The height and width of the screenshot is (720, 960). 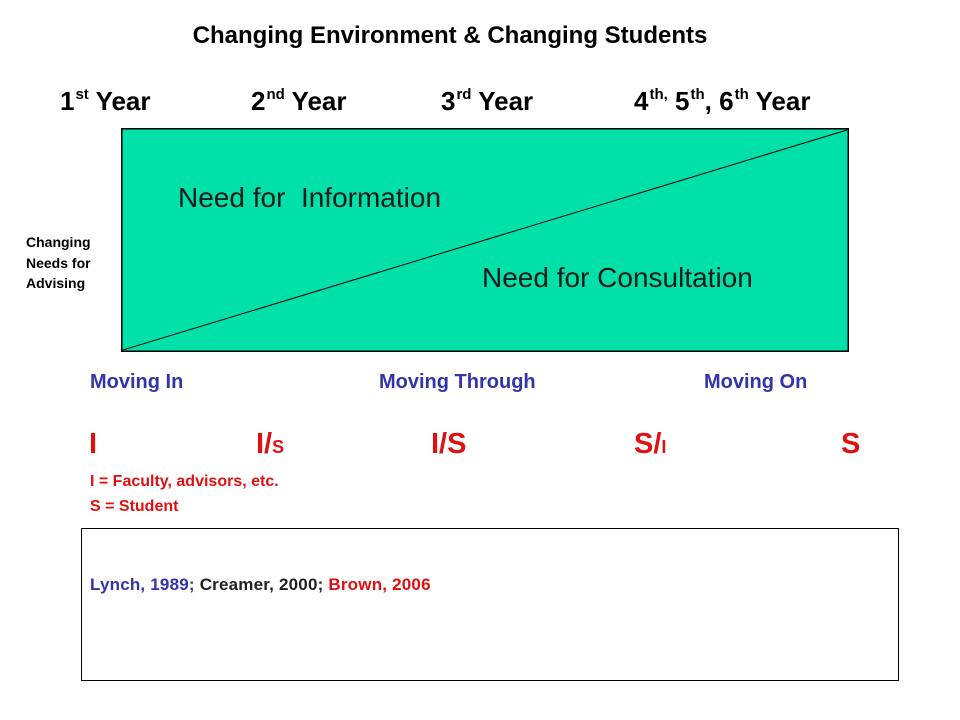 I want to click on year-3-suffix: rd, so click(x=464, y=94).